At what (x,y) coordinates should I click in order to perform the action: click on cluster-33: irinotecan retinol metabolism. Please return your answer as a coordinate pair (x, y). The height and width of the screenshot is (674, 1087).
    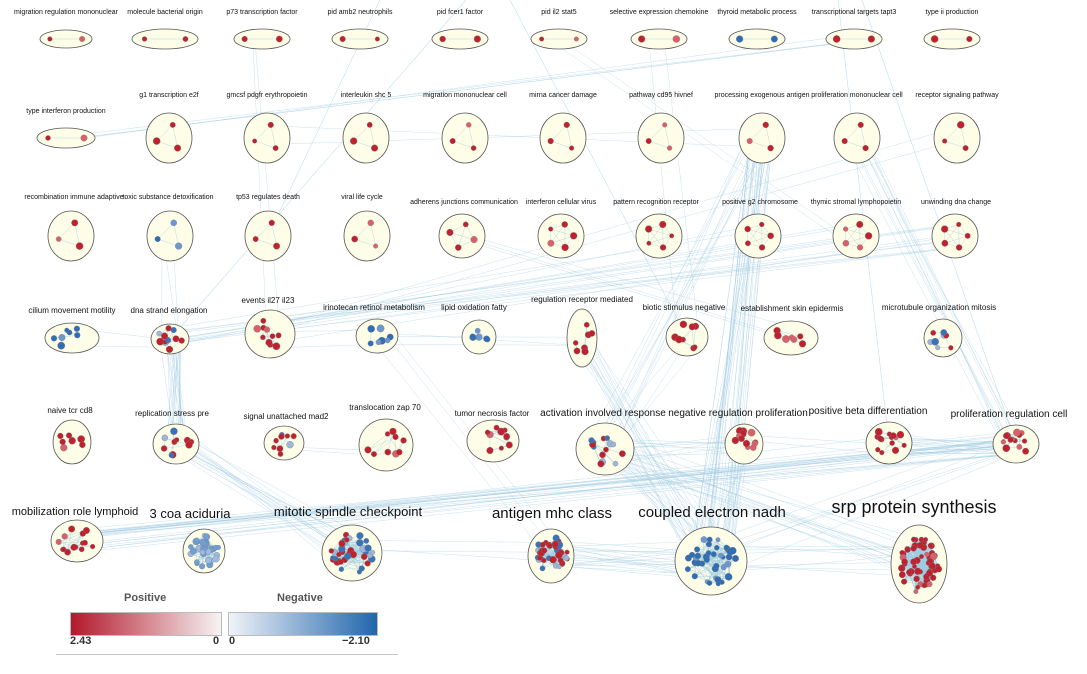
    Looking at the image, I should click on (374, 328).